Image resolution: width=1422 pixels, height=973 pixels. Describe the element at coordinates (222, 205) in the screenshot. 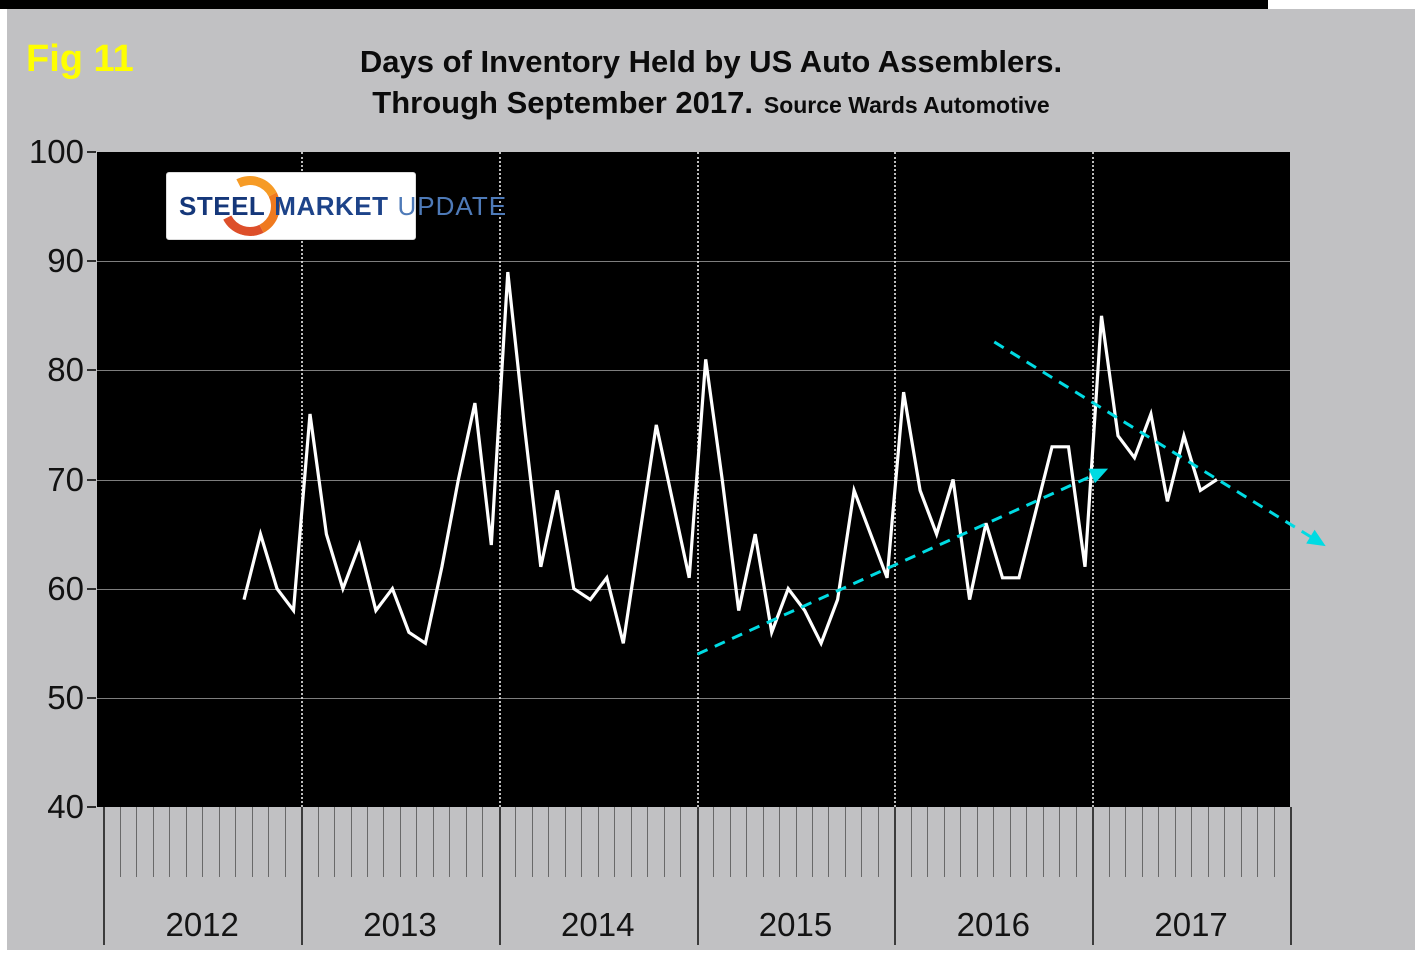

I see `logo-word-steel: STEEL` at that location.